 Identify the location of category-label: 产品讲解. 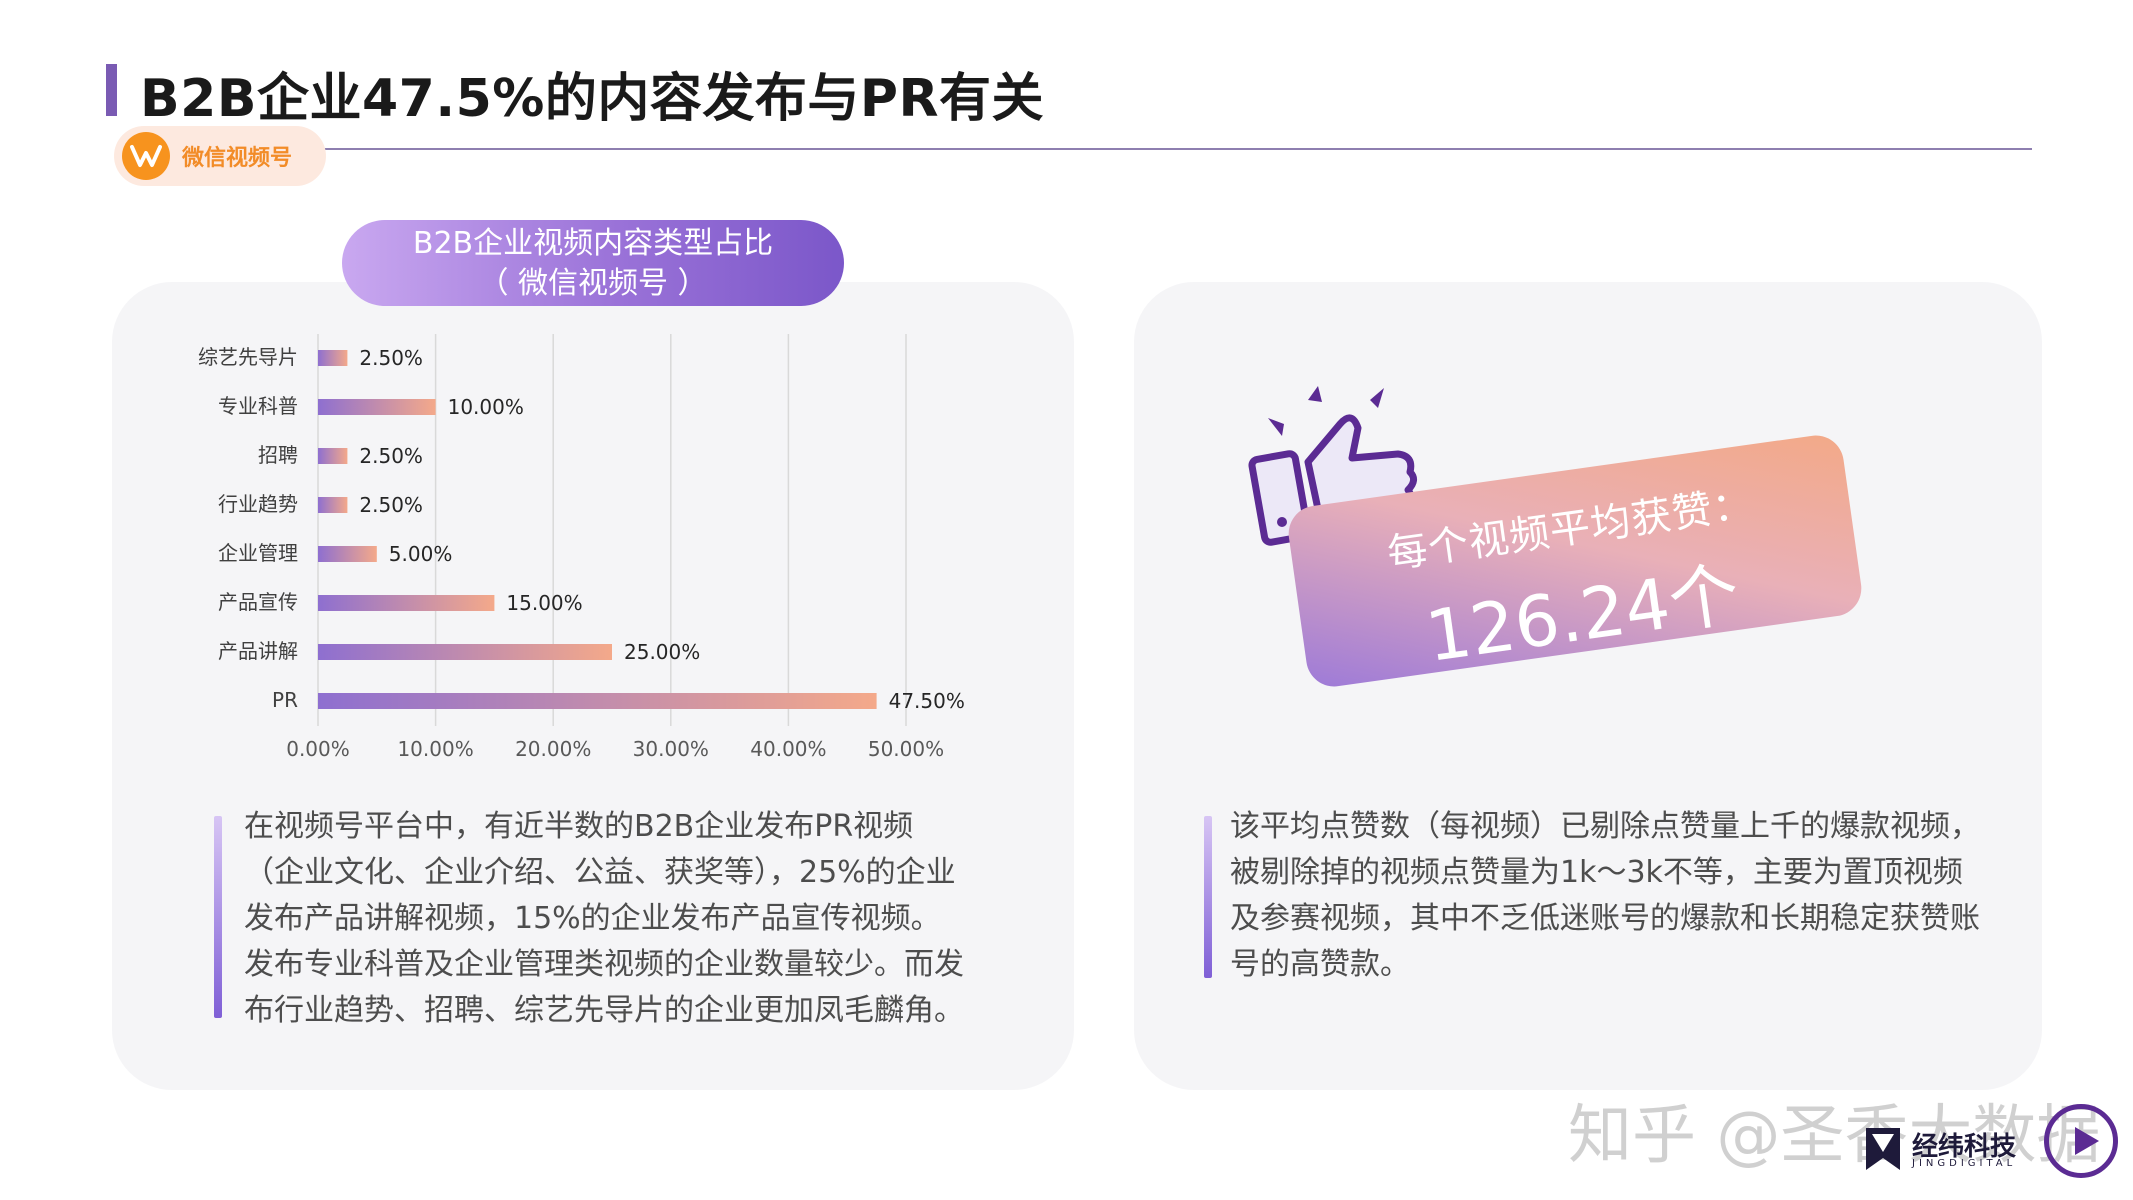
(258, 651).